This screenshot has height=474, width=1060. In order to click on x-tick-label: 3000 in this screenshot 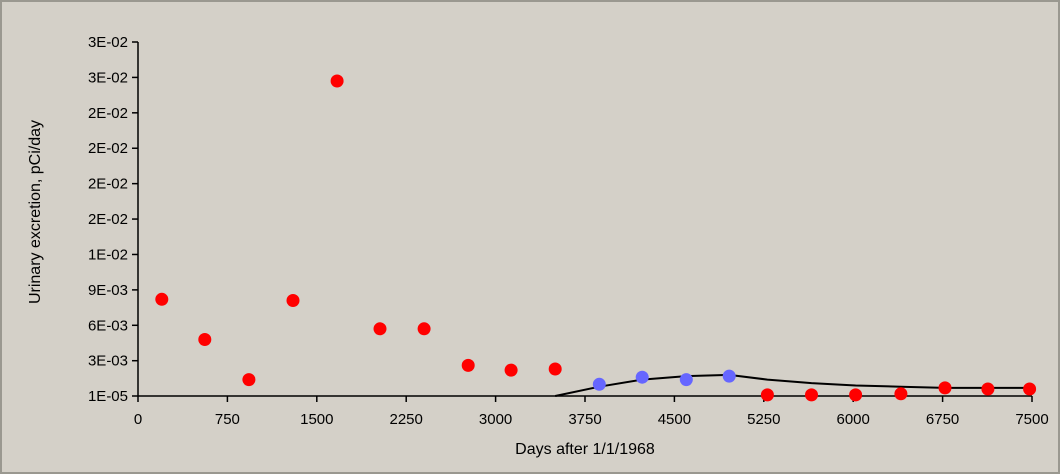, I will do `click(495, 419)`.